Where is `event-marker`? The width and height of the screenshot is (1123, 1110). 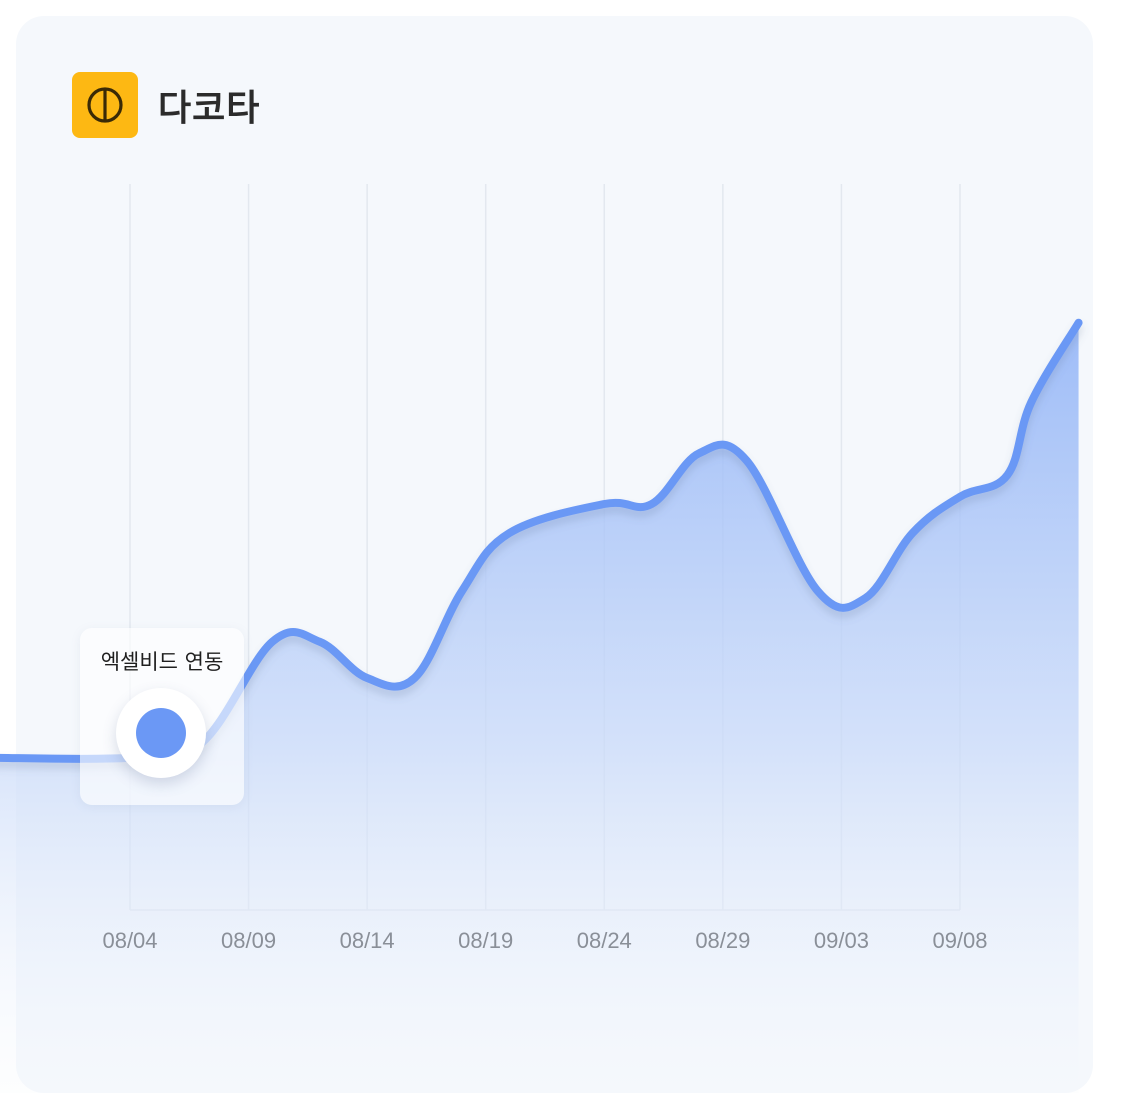 event-marker is located at coordinates (161, 733).